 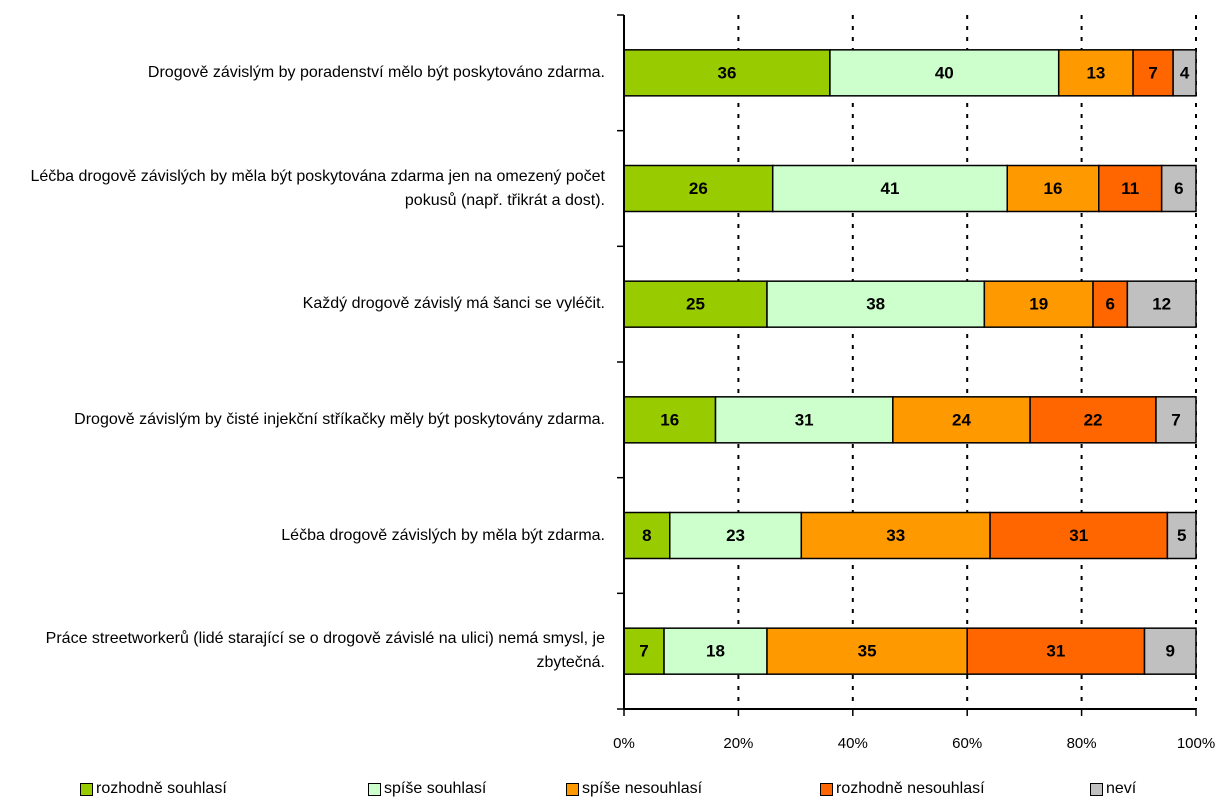 What do you see at coordinates (853, 743) in the screenshot?
I see `x-tick-label: 40%` at bounding box center [853, 743].